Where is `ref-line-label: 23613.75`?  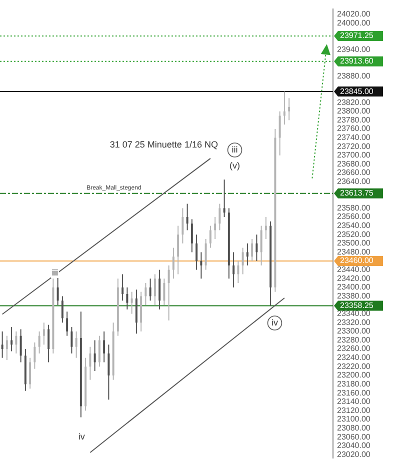 ref-line-label: 23613.75 is located at coordinates (357, 193).